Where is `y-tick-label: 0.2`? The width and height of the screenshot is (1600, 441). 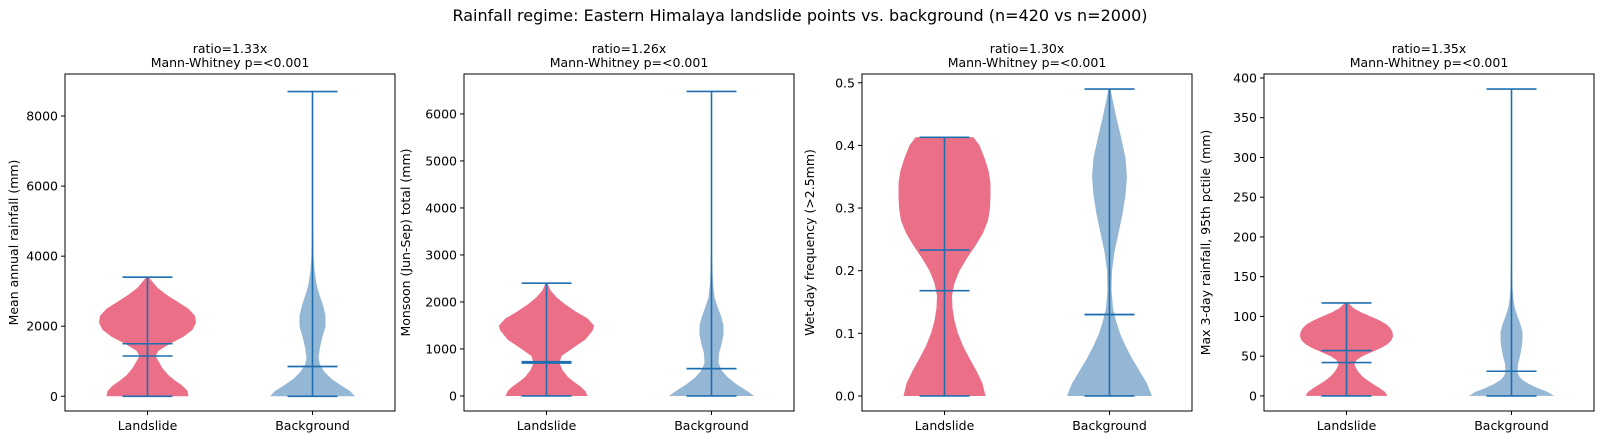
y-tick-label: 0.2 is located at coordinates (845, 270).